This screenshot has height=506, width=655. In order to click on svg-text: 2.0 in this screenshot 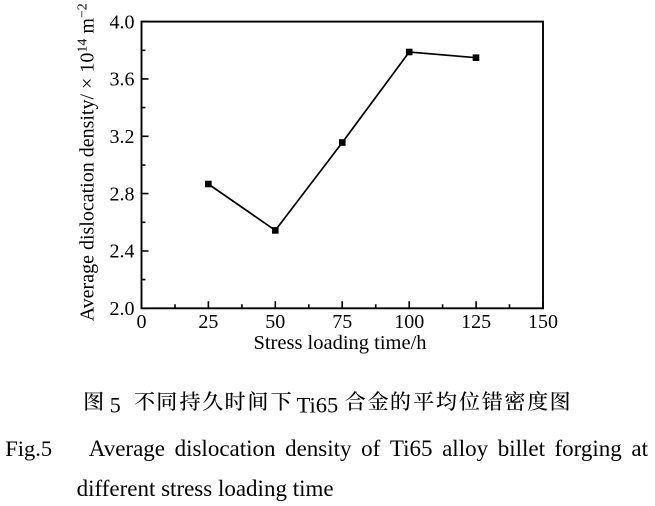, I will do `click(122, 309)`.